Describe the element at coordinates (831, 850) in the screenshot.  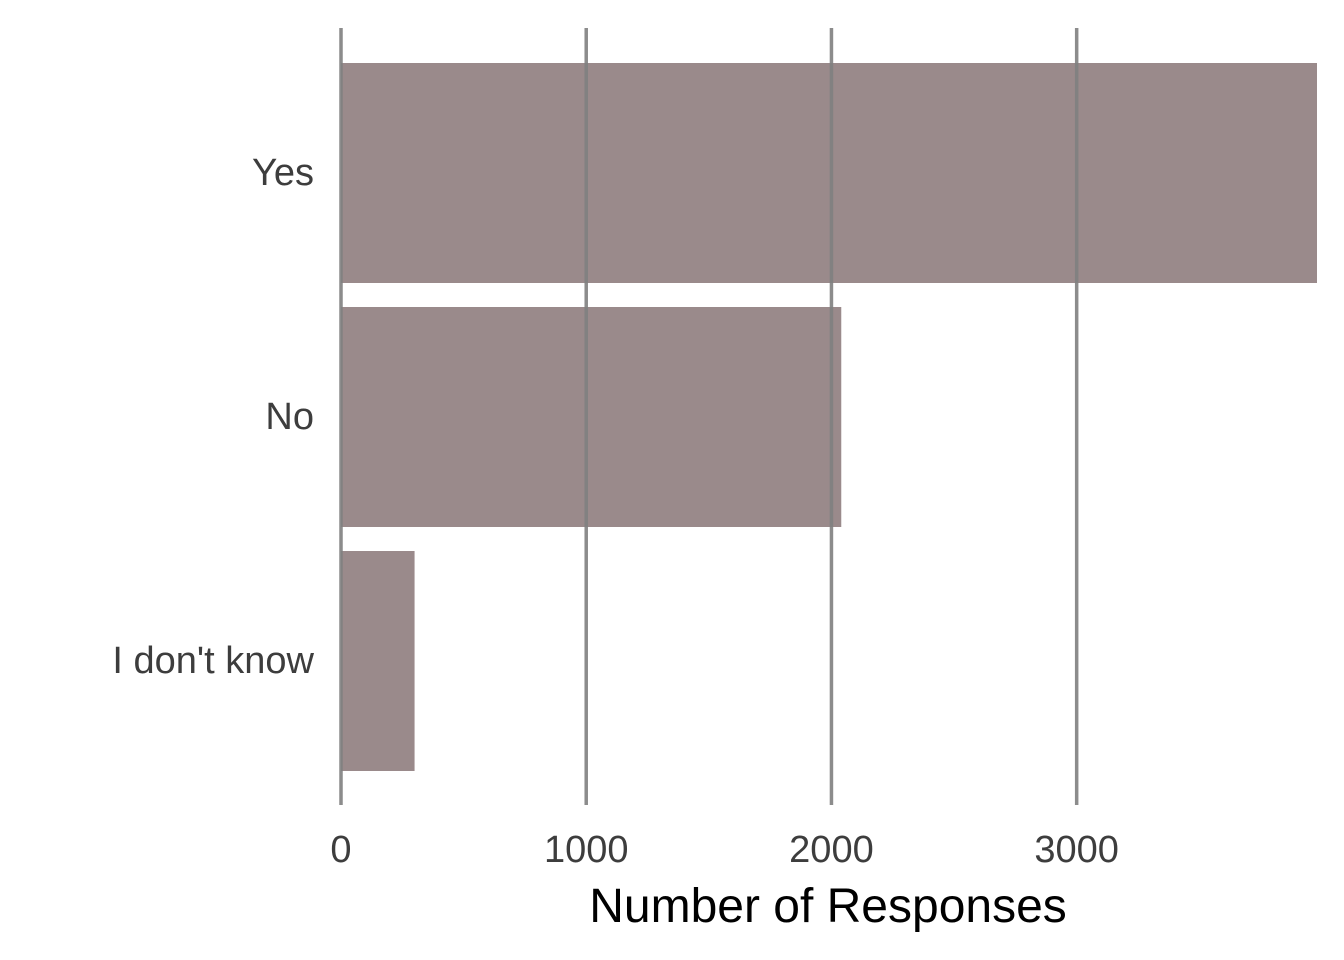
I see `x-tick-label: 2000` at that location.